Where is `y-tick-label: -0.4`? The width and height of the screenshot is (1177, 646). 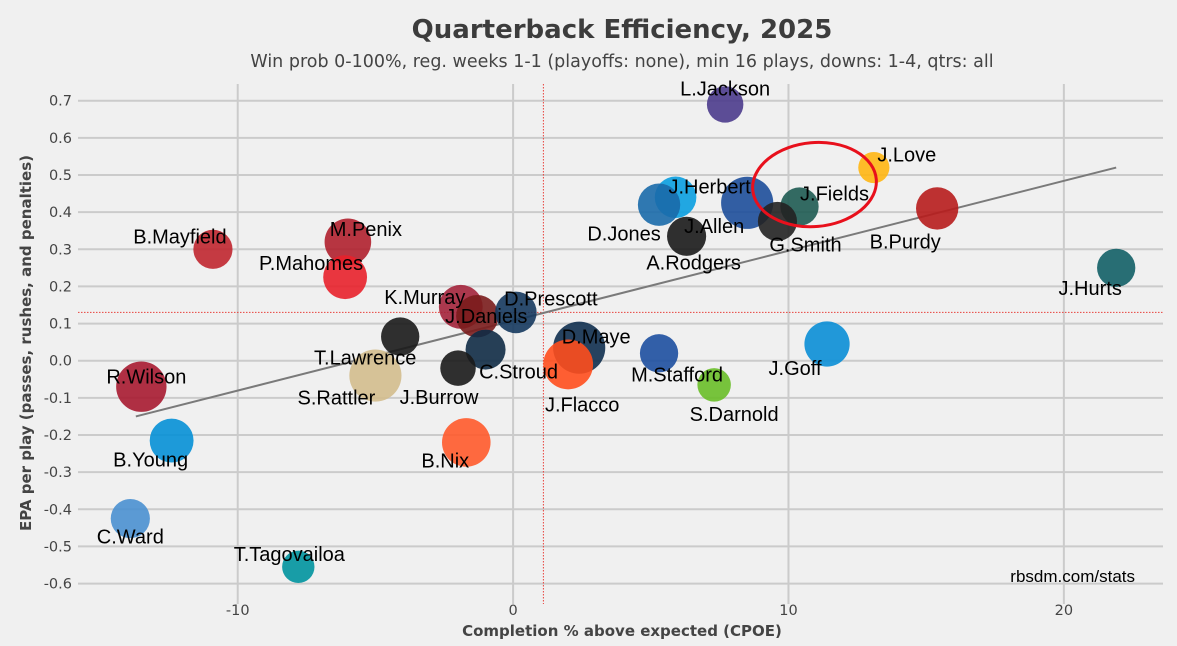
y-tick-label: -0.4 is located at coordinates (58, 510).